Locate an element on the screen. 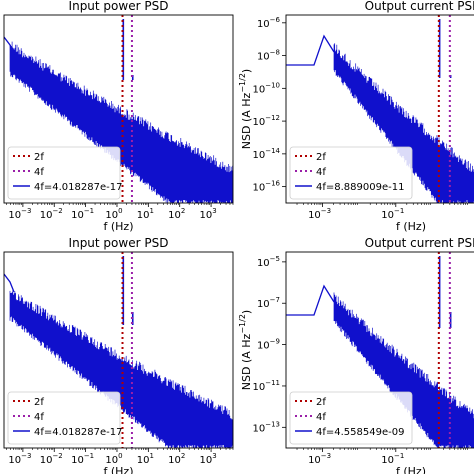 The width and height of the screenshot is (474, 474). y-tick-label: 10⁻¹⁰ is located at coordinates (266, 88).